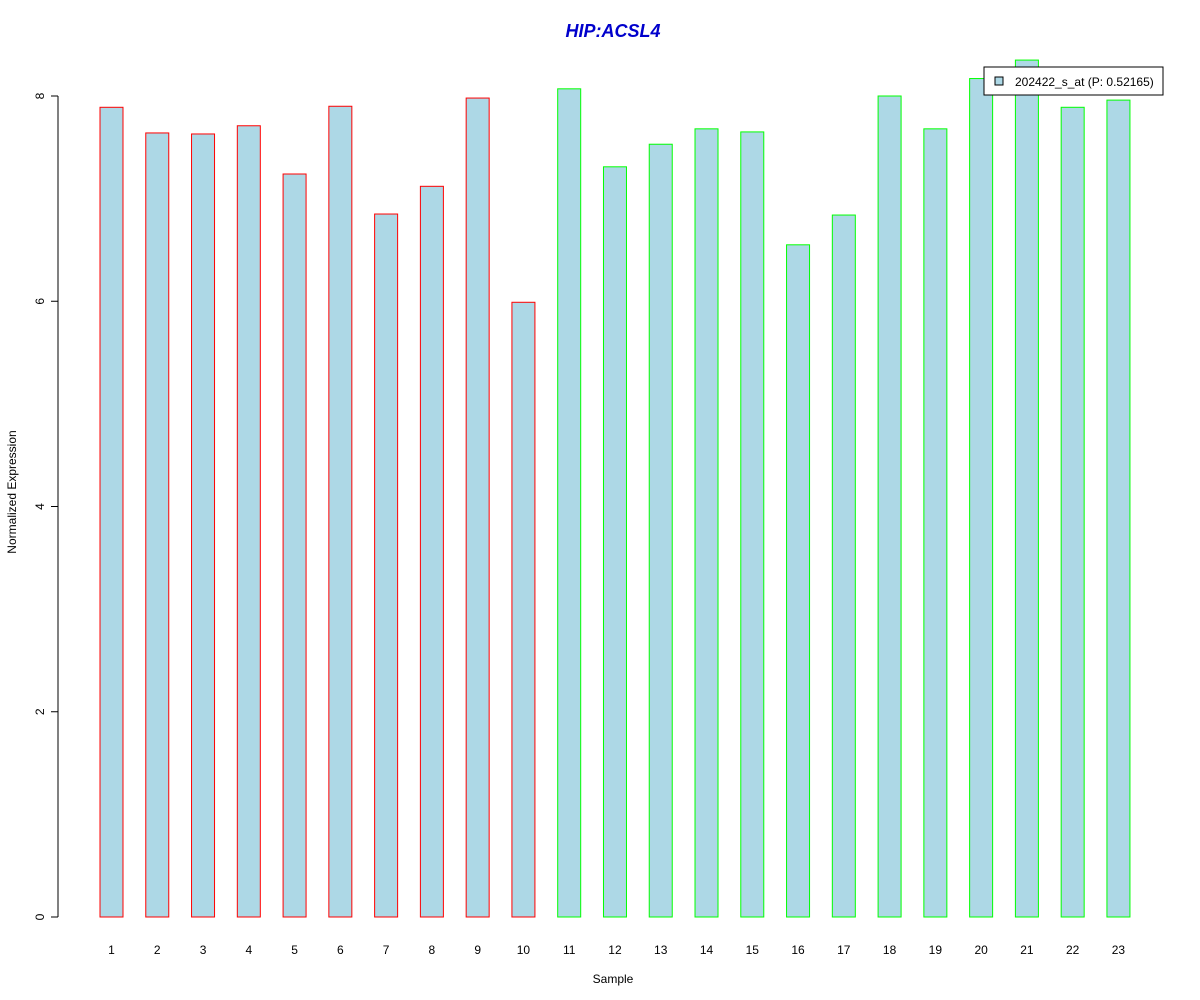 Image resolution: width=1200 pixels, height=1000 pixels. I want to click on x-tick-label: 18, so click(890, 950).